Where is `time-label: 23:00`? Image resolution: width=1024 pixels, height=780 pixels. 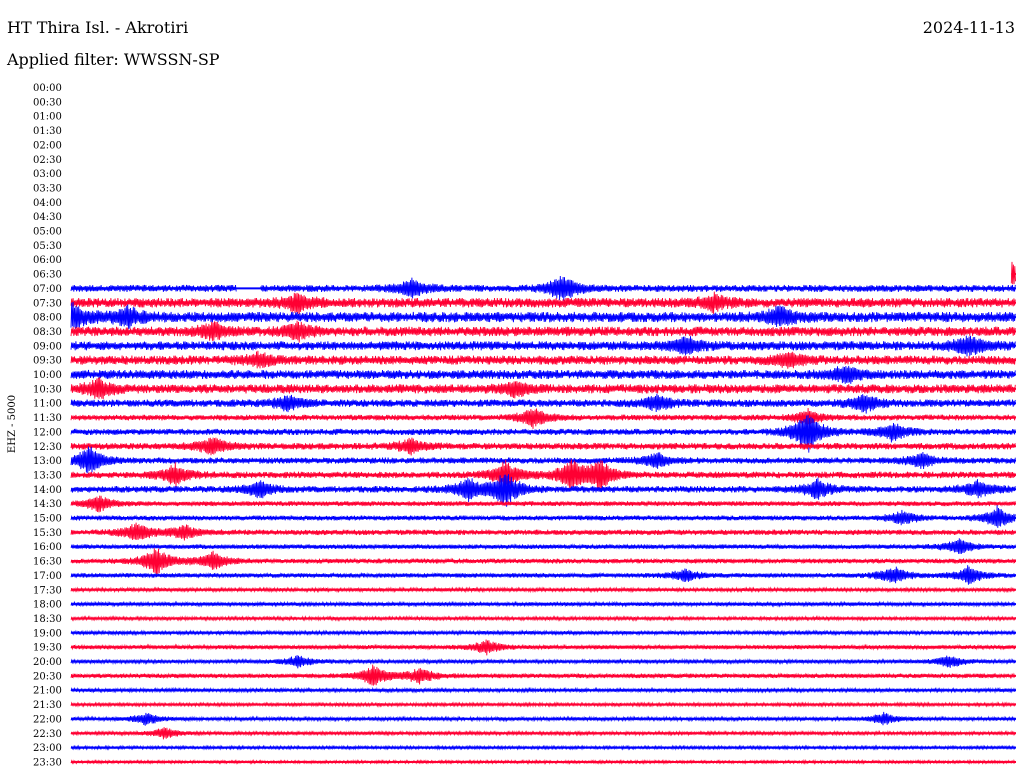
time-label: 23:00 is located at coordinates (47, 748).